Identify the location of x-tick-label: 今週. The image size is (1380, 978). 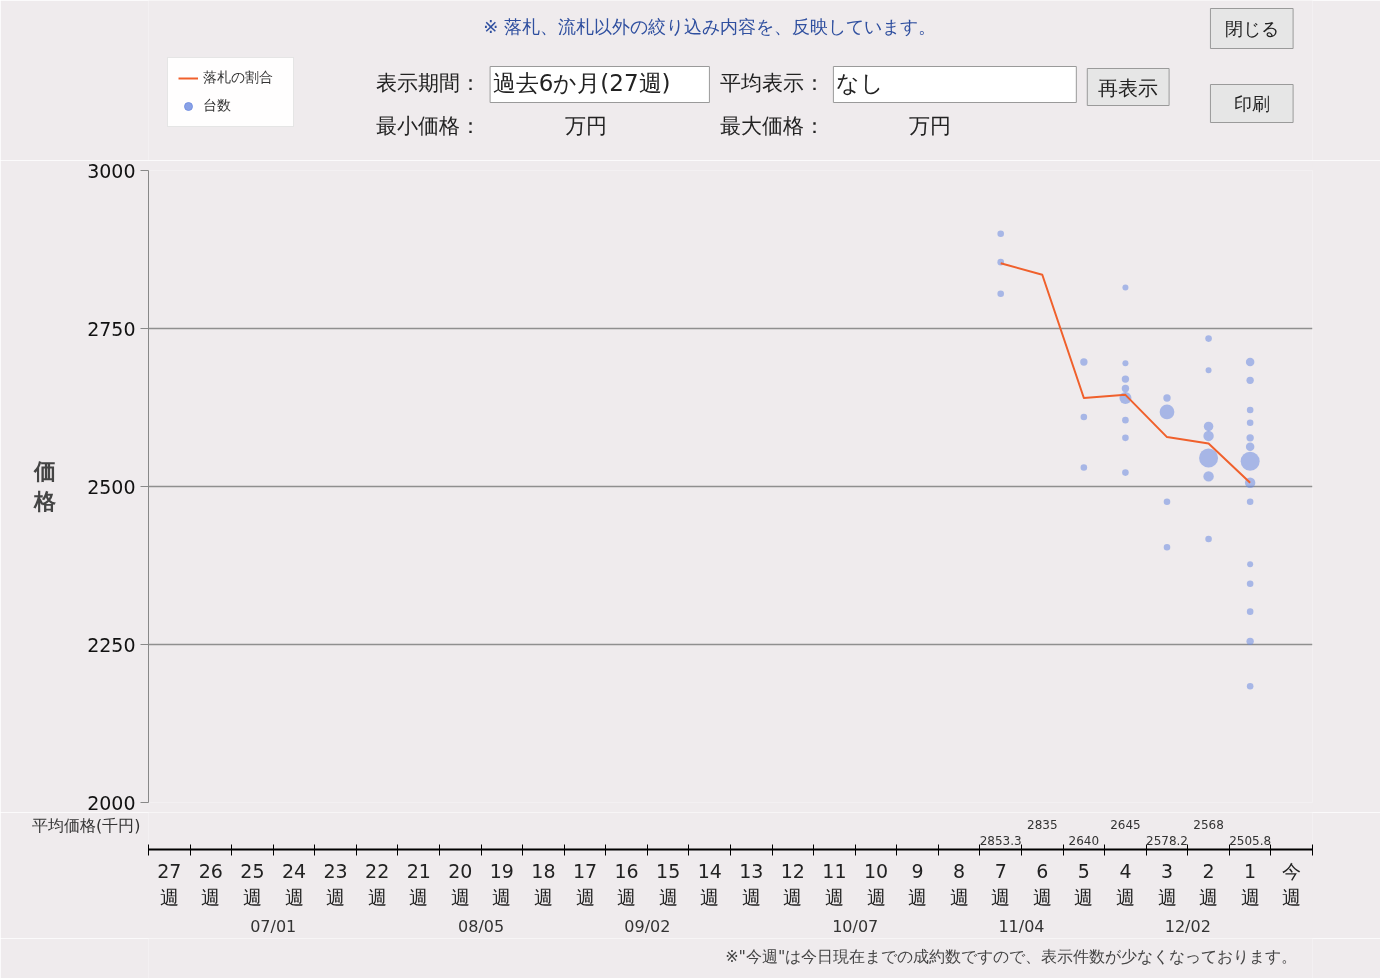
(1292, 883).